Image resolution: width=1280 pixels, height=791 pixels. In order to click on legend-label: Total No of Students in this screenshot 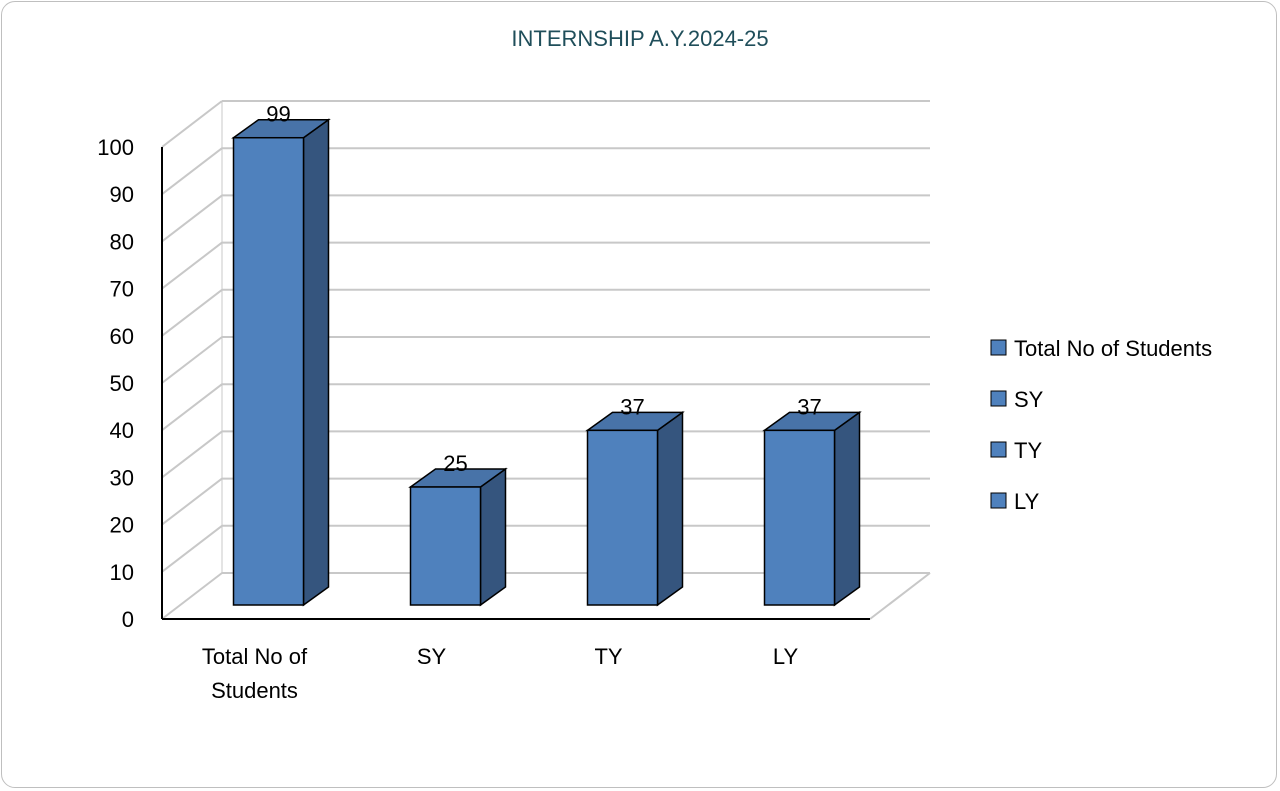, I will do `click(1113, 348)`.